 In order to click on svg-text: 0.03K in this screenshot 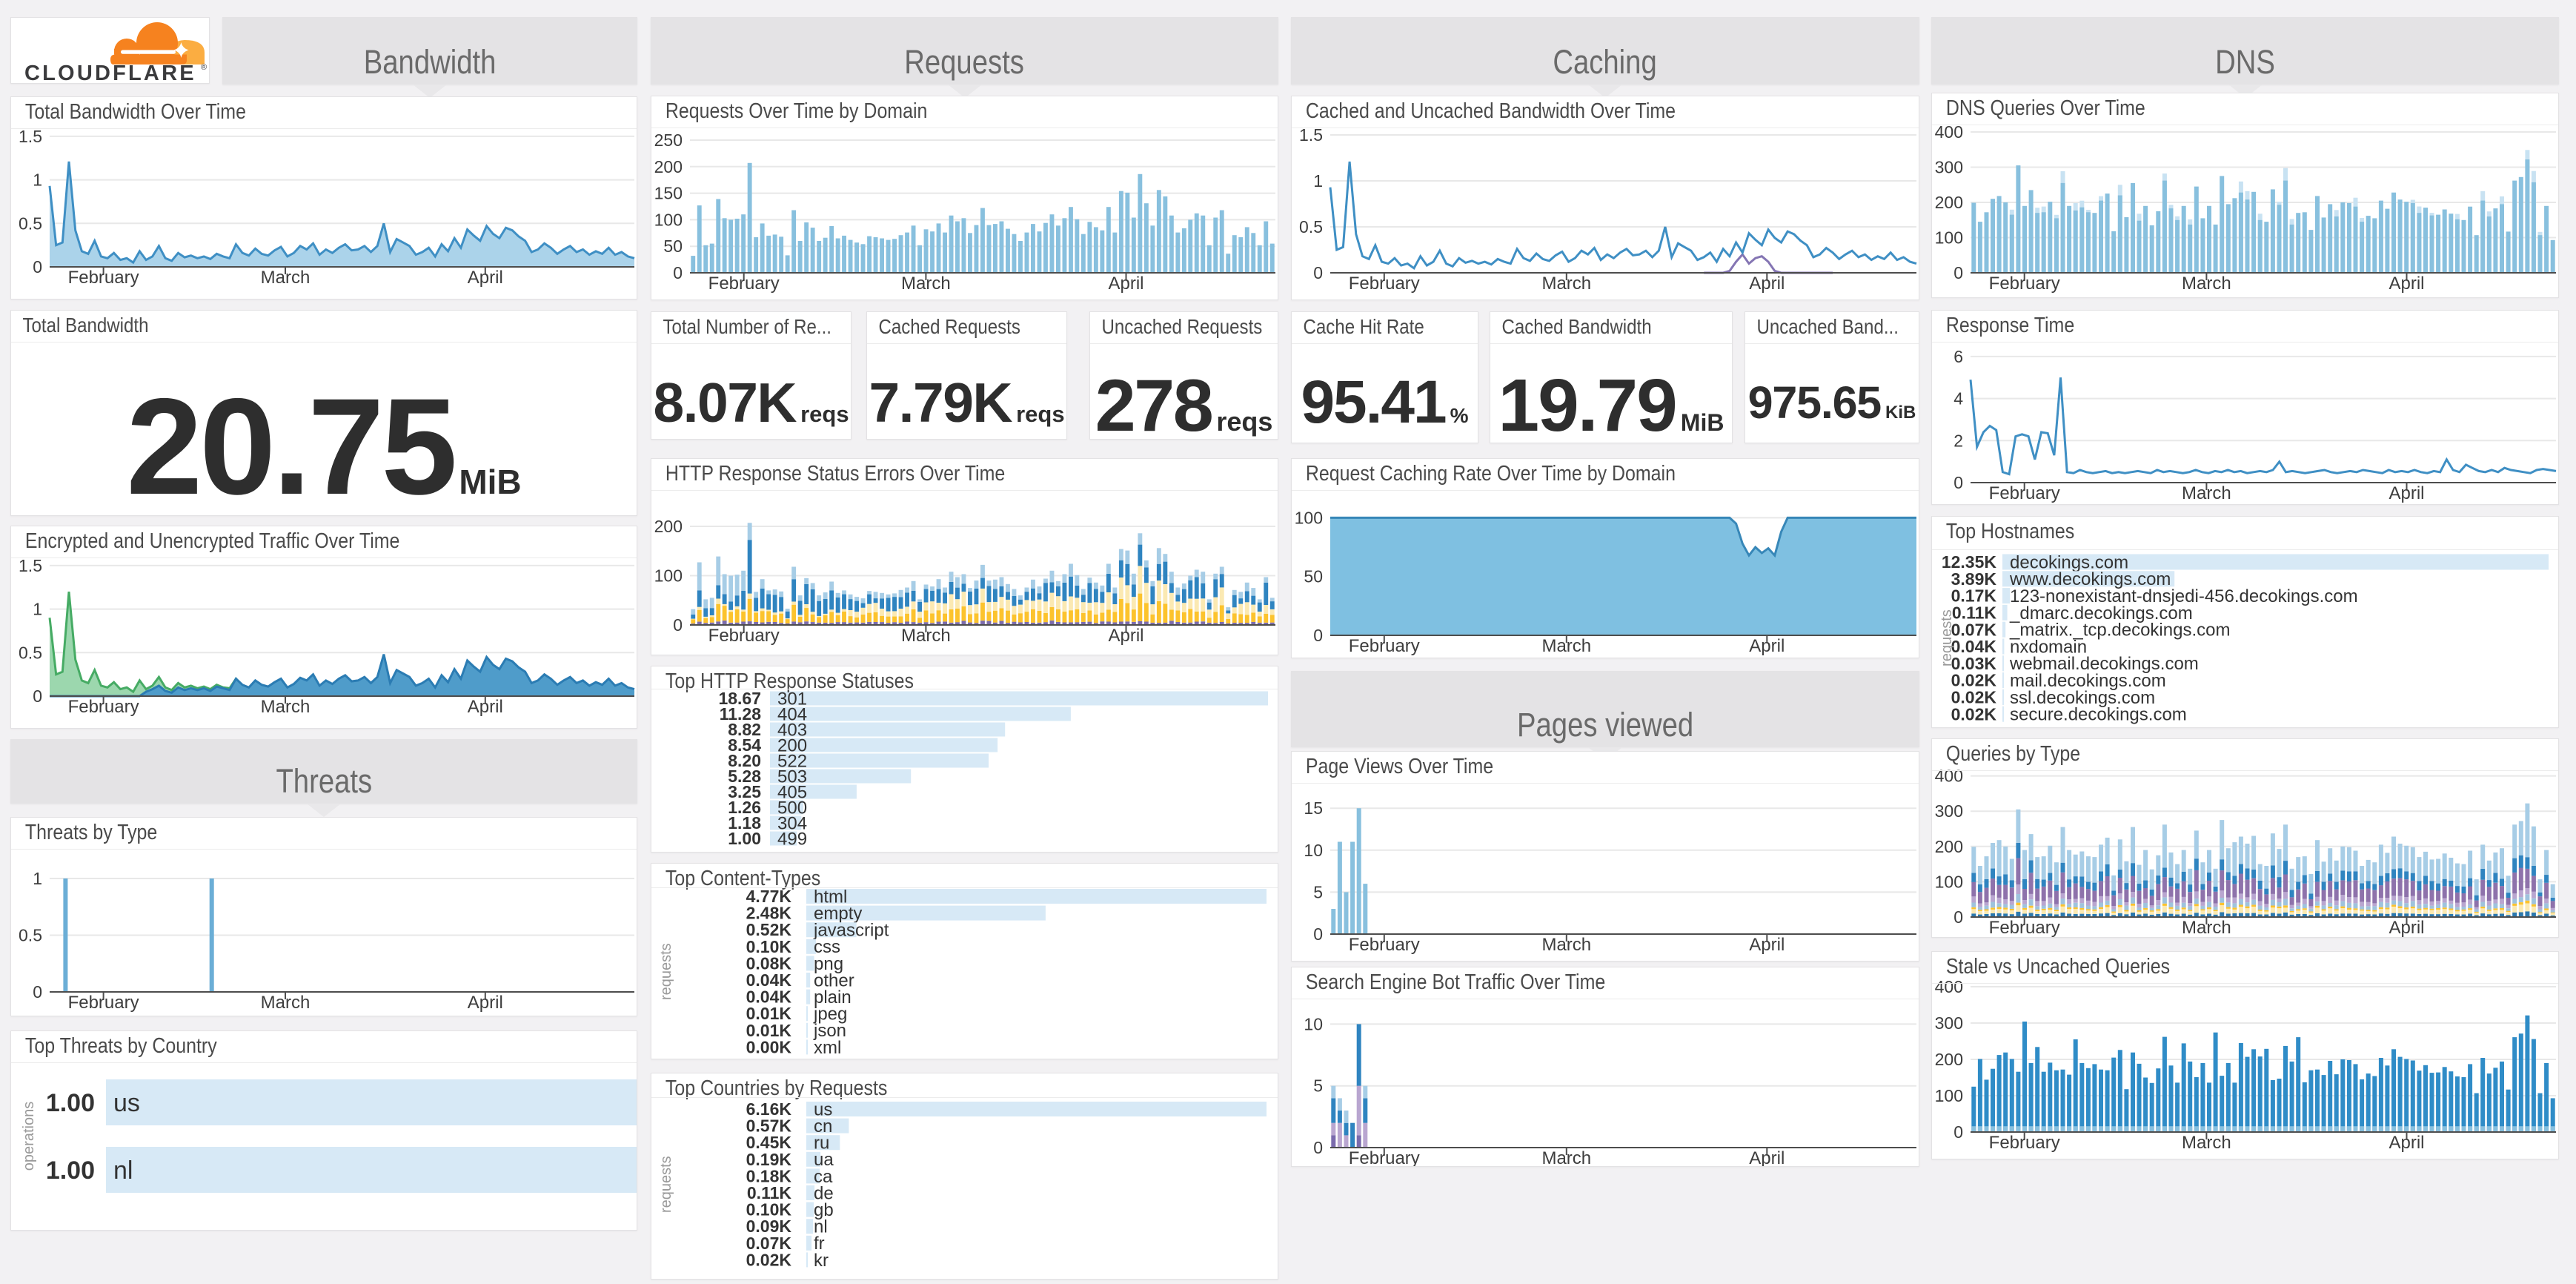, I will do `click(1974, 663)`.